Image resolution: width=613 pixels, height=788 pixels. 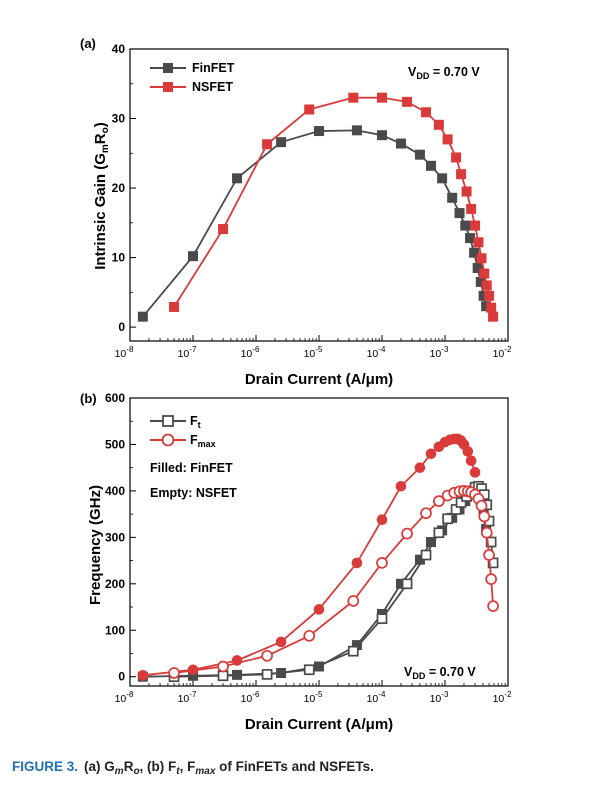 What do you see at coordinates (192, 77) in the screenshot?
I see `panel-a-legend: FinFET NSFET` at bounding box center [192, 77].